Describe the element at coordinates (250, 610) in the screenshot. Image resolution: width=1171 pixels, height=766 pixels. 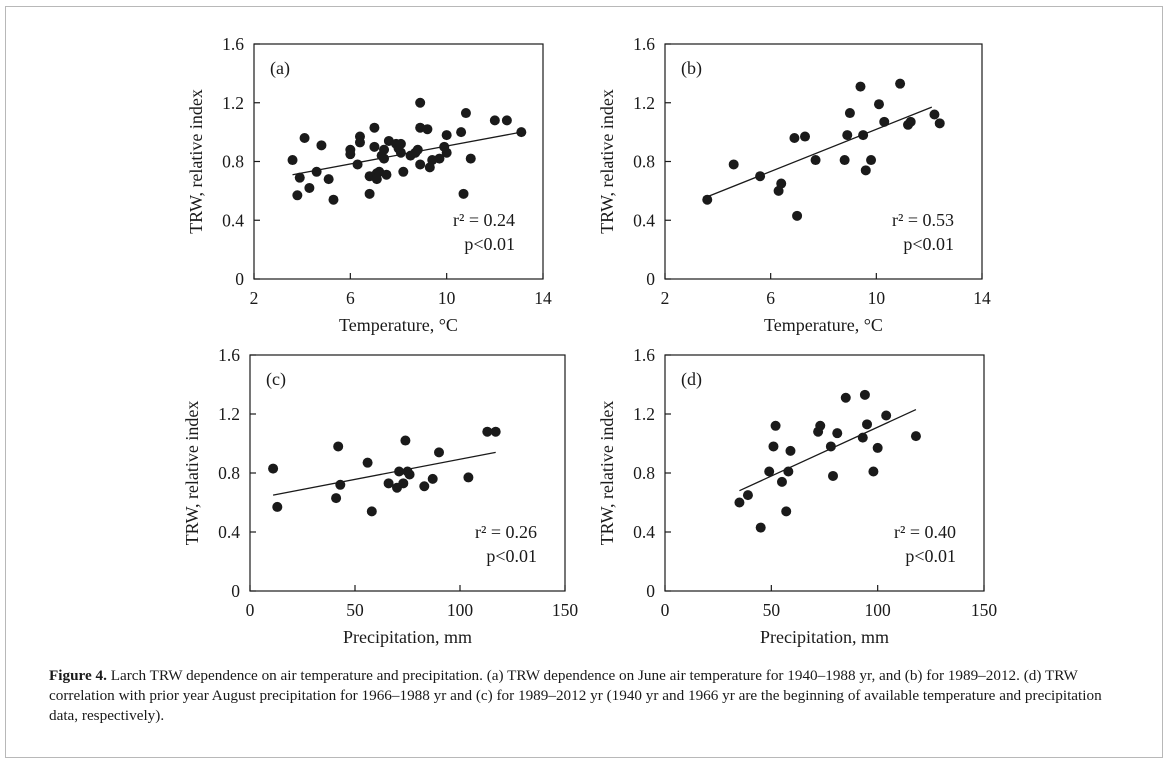
I see `x-tick-label: 0` at that location.